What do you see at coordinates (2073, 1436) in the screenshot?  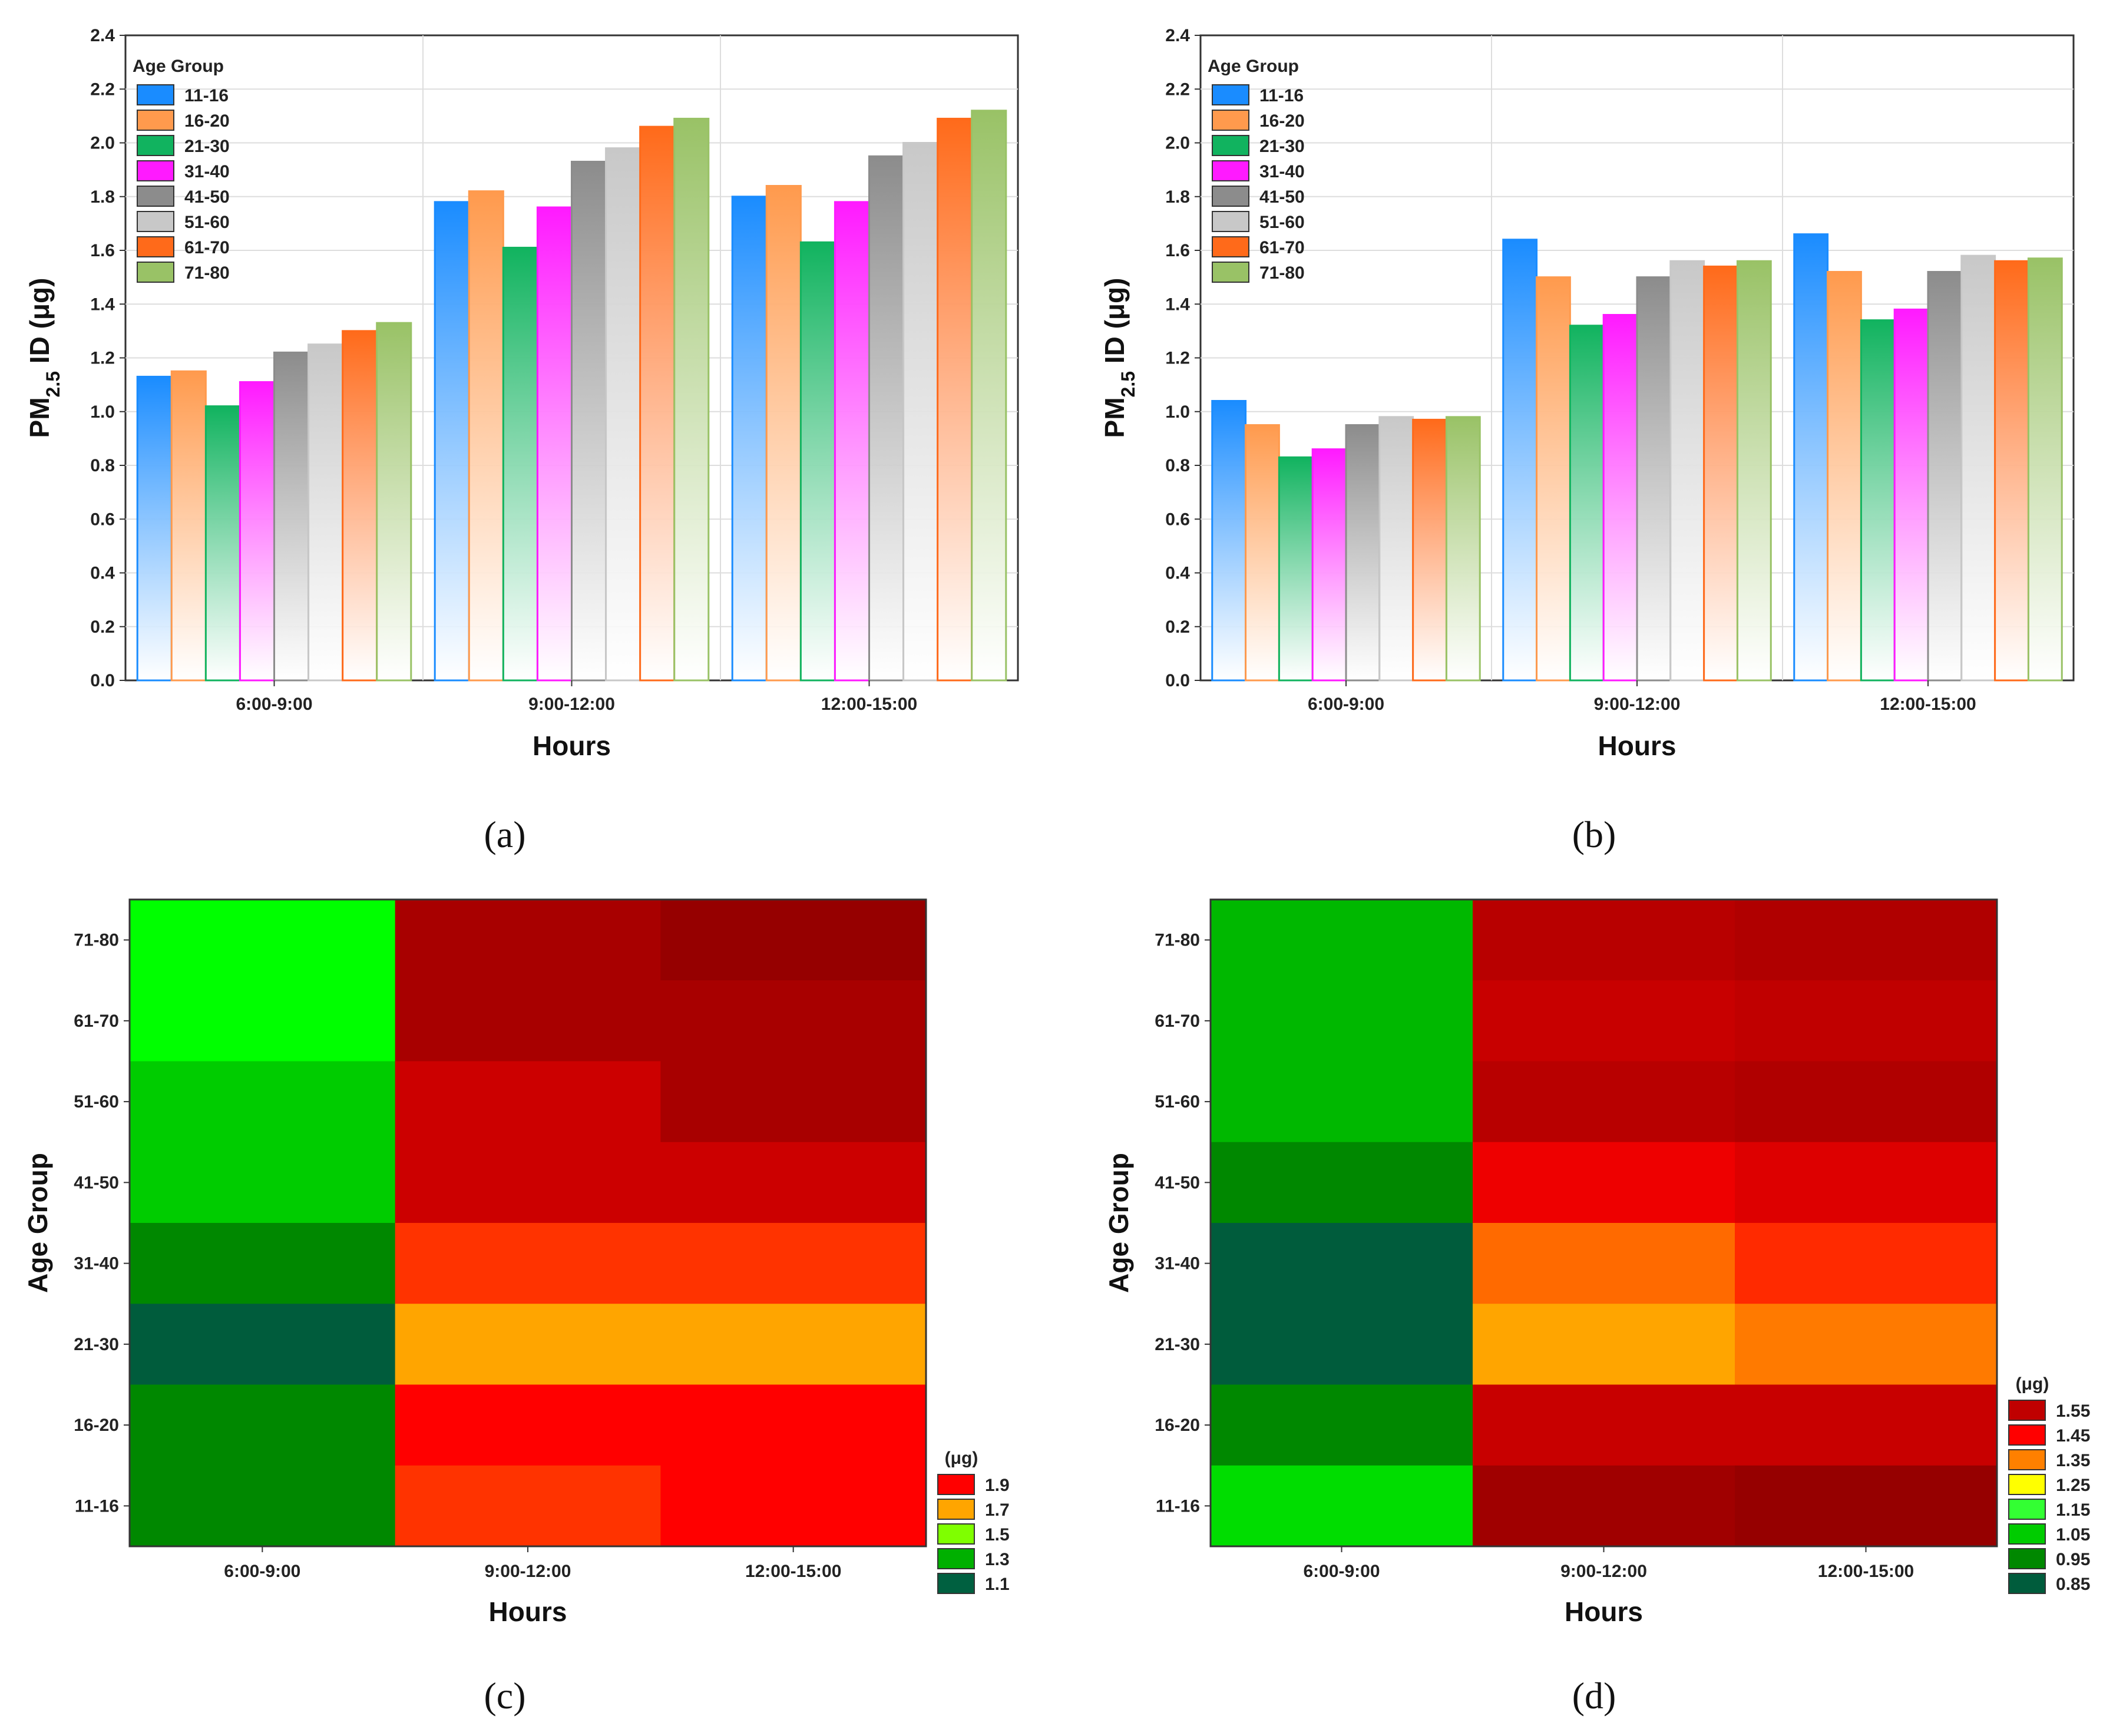 I see `legend-label: 1.45` at bounding box center [2073, 1436].